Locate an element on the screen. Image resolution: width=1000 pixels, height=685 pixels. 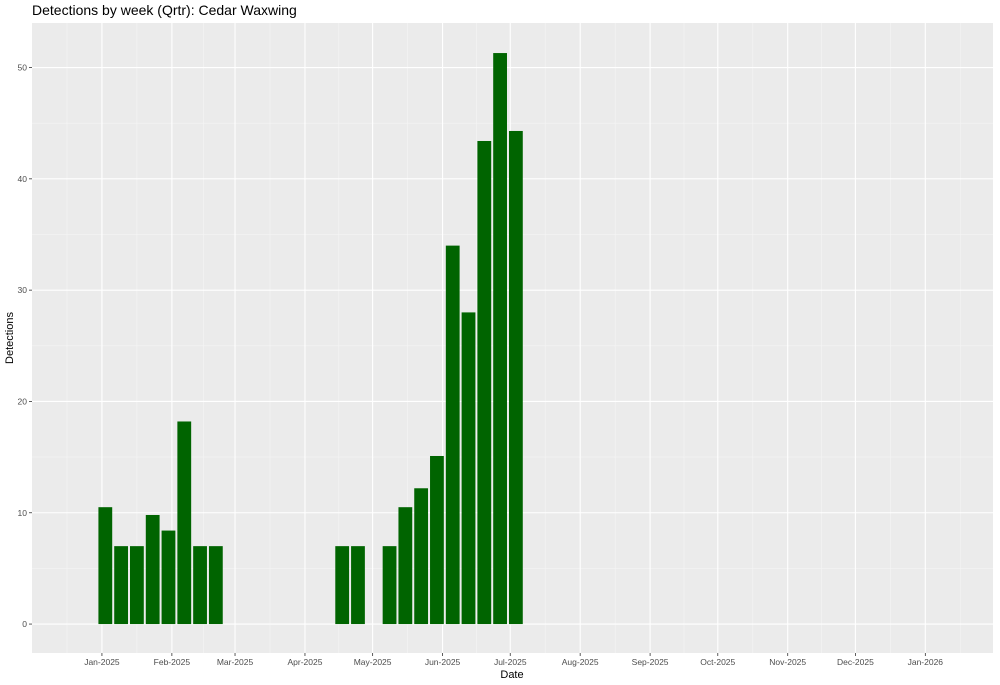
x-tick-label: May-2025 is located at coordinates (373, 662).